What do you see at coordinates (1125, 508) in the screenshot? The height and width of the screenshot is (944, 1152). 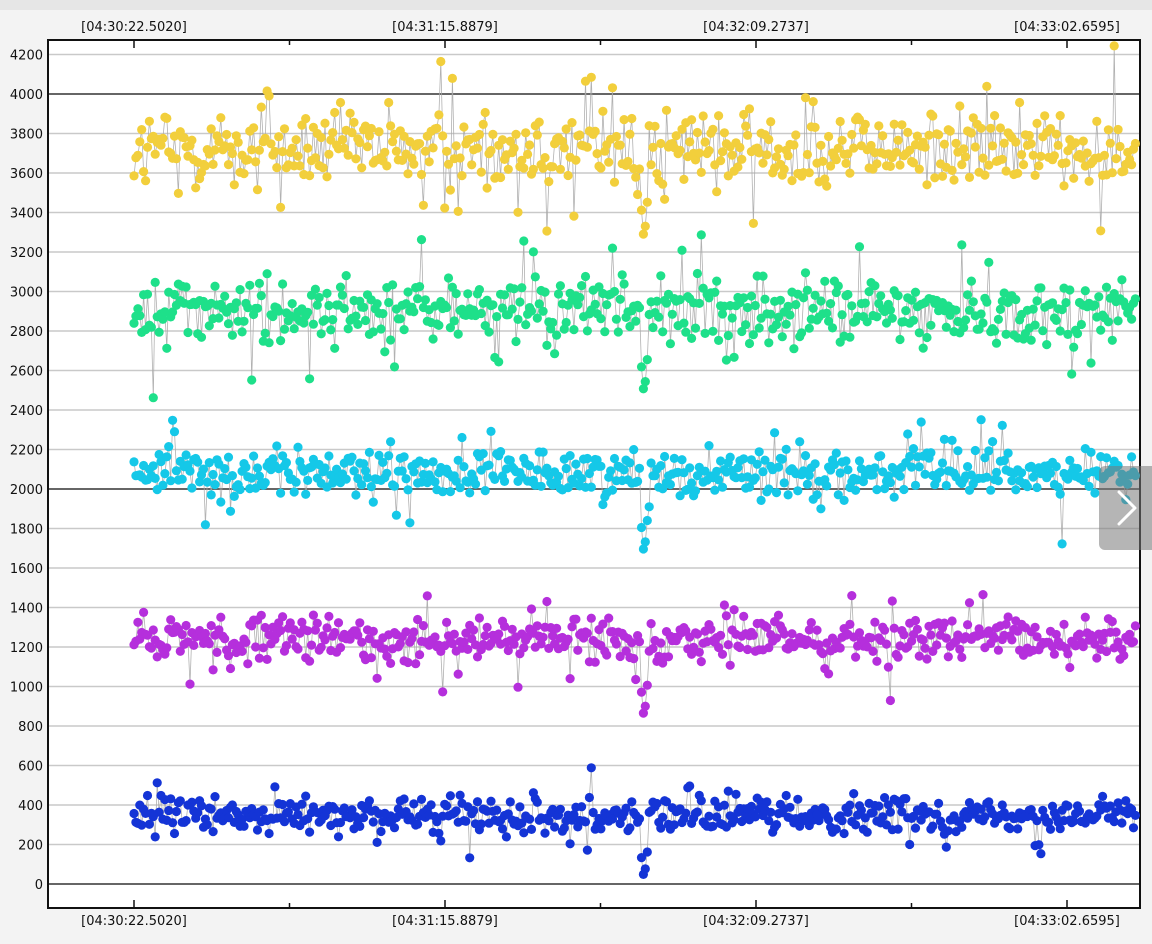 I see `next-button` at bounding box center [1125, 508].